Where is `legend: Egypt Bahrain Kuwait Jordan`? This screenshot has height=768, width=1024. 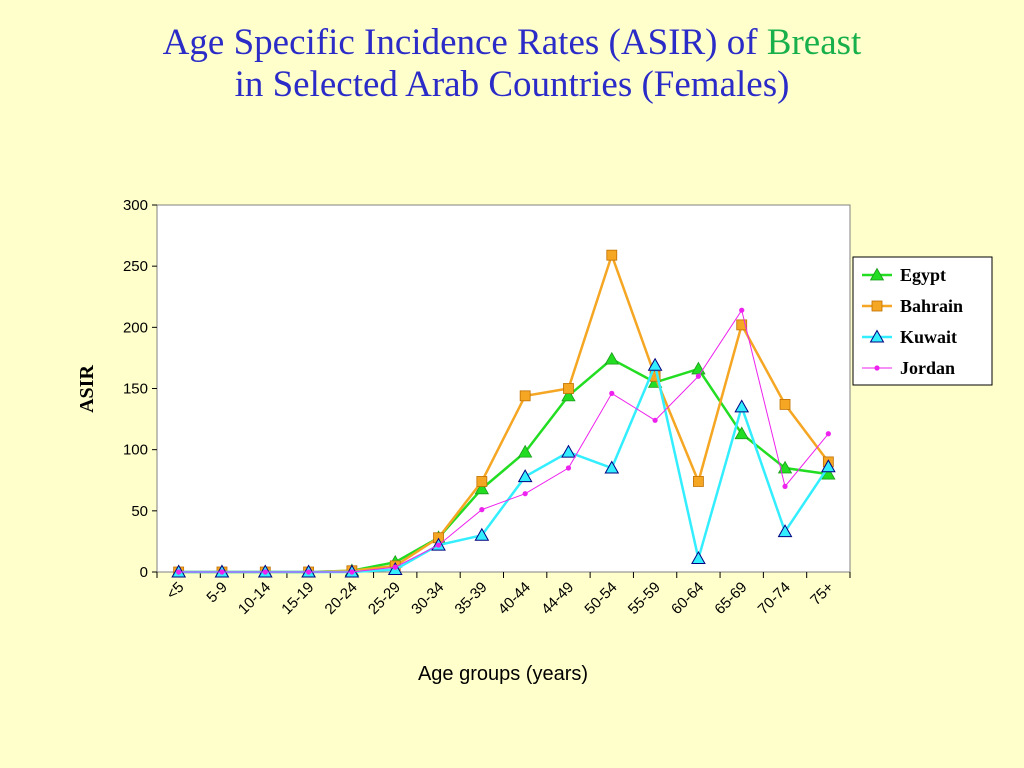
legend: Egypt Bahrain Kuwait Jordan is located at coordinates (922, 321).